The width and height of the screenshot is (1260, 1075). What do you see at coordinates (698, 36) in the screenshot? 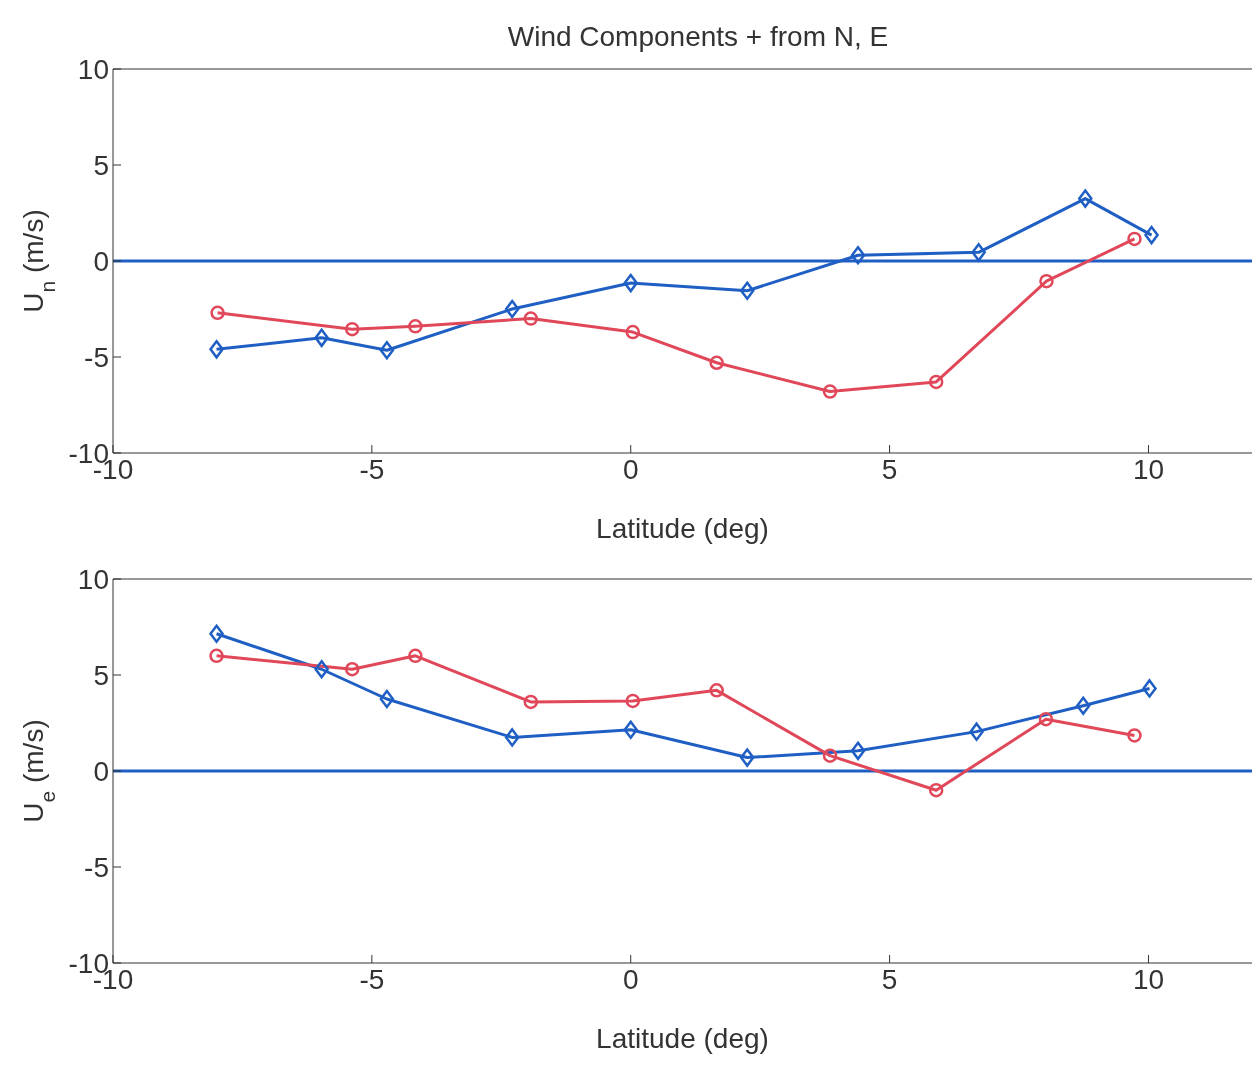
I see `chart-title: Wind Components + from N, E` at bounding box center [698, 36].